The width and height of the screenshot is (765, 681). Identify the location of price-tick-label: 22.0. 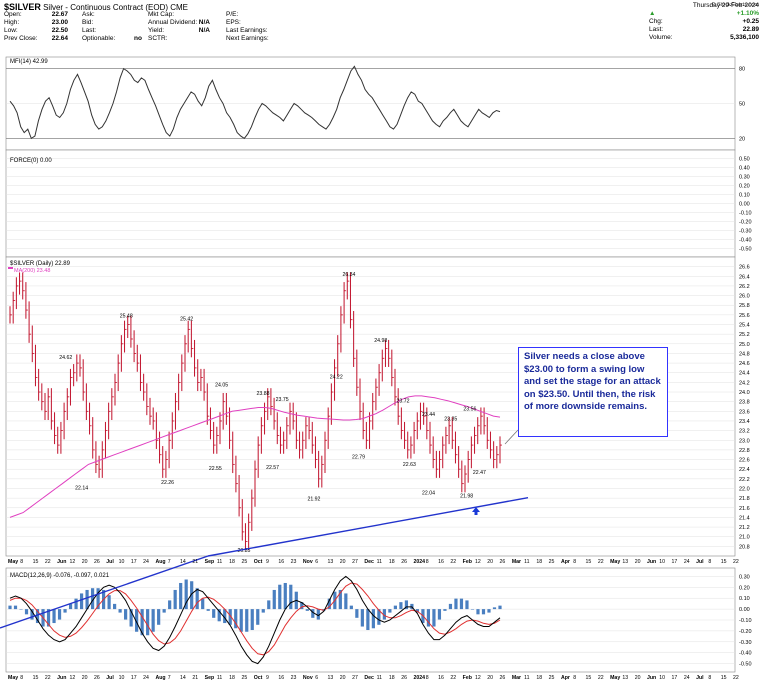
(744, 489).